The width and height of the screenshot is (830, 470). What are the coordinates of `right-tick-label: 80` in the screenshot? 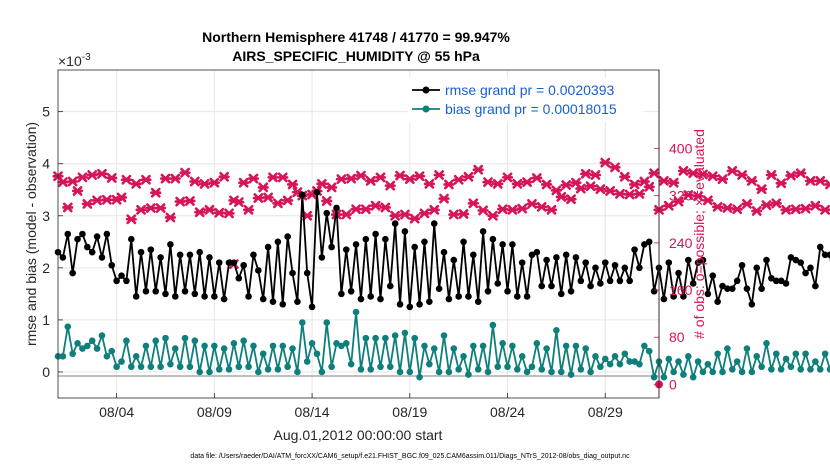 It's located at (677, 337).